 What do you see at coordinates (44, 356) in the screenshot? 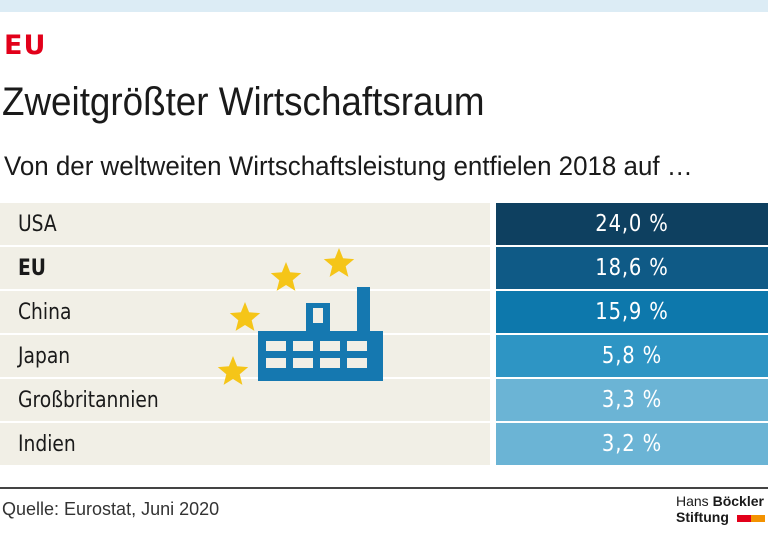
I see `row-label: Japan` at bounding box center [44, 356].